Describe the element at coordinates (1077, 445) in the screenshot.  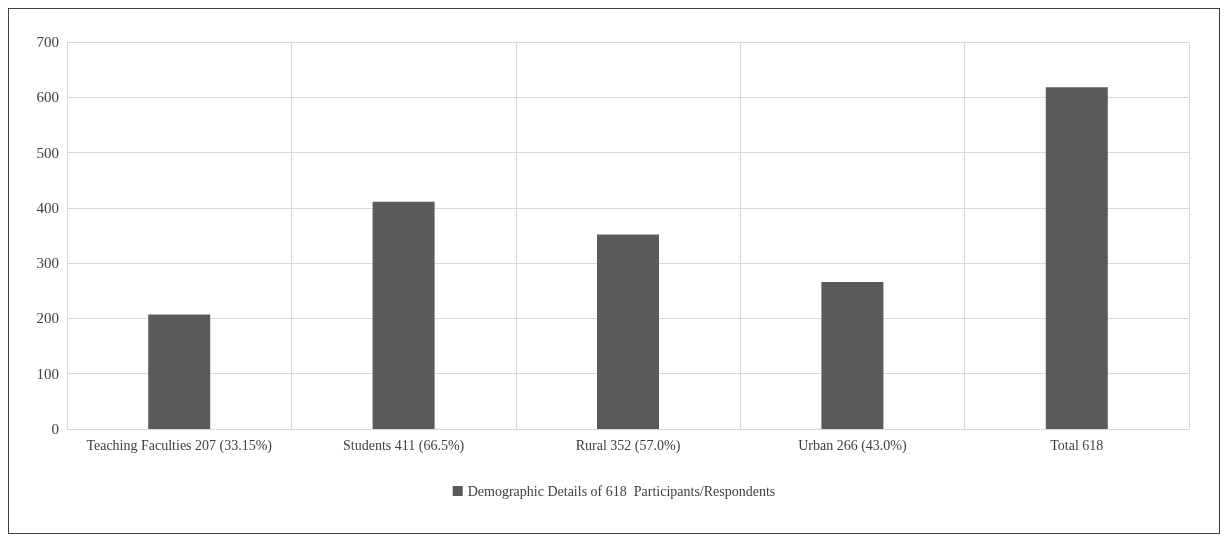
I see `x-tick-label: Total 618` at that location.